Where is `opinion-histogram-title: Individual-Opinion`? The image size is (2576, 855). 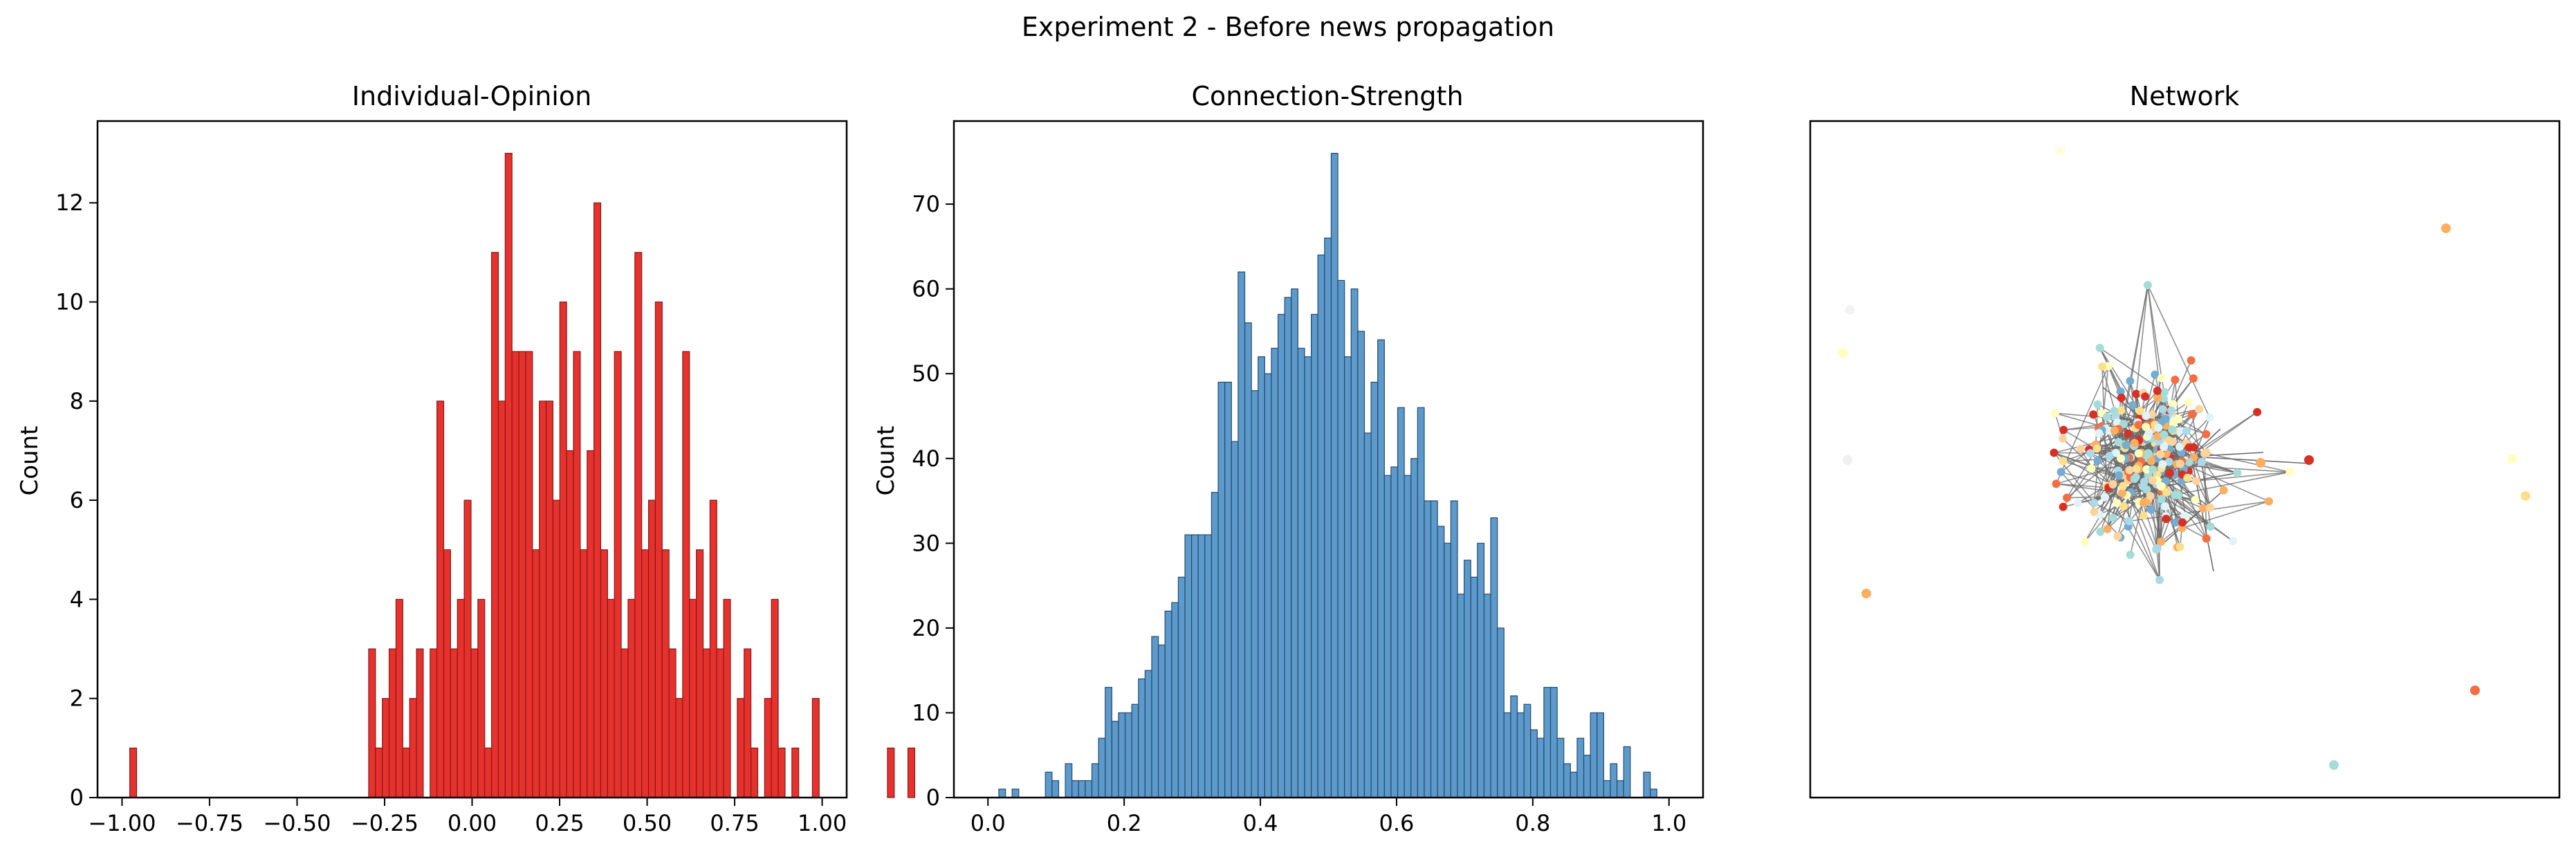 opinion-histogram-title: Individual-Opinion is located at coordinates (471, 96).